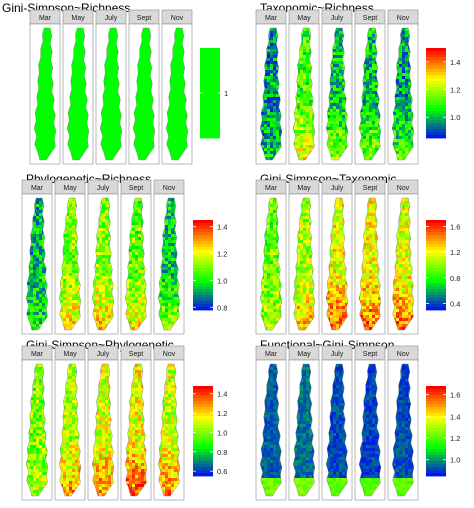 The height and width of the screenshot is (508, 474). I want to click on colorbar: 1.4 1.2 1.0 0.8, so click(210, 266).